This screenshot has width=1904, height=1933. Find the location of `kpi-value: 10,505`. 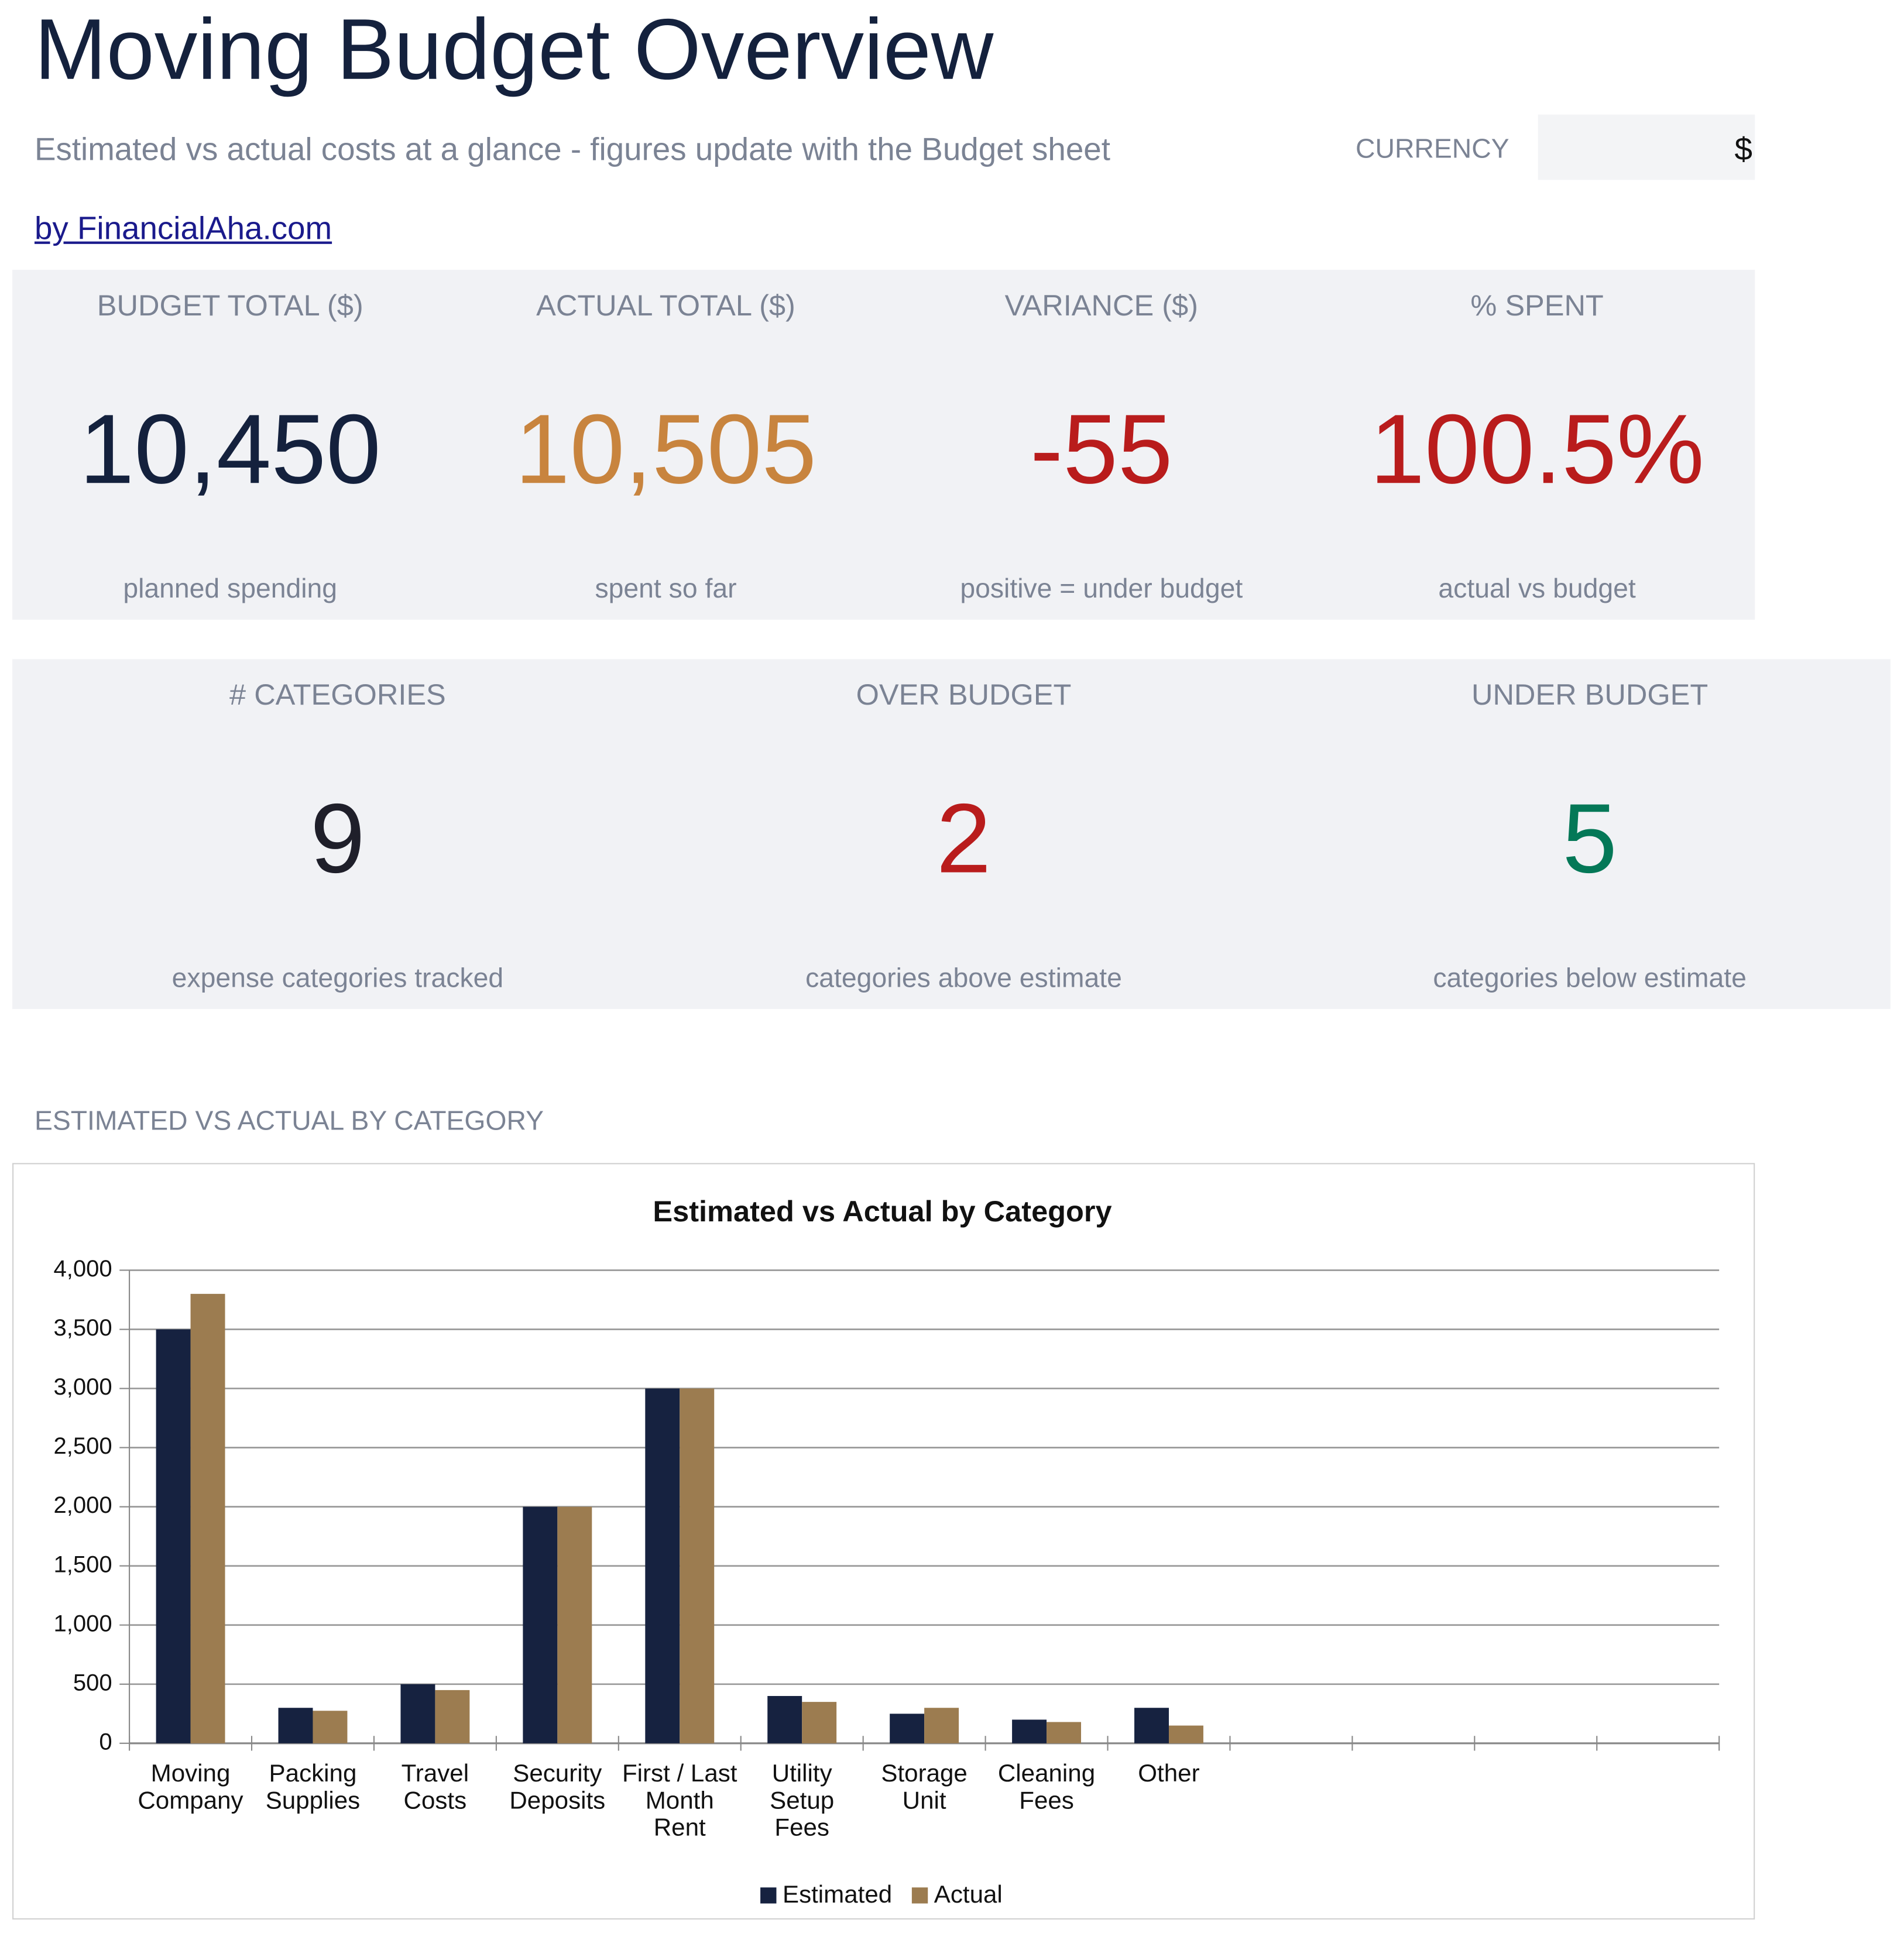

kpi-value: 10,505 is located at coordinates (665, 449).